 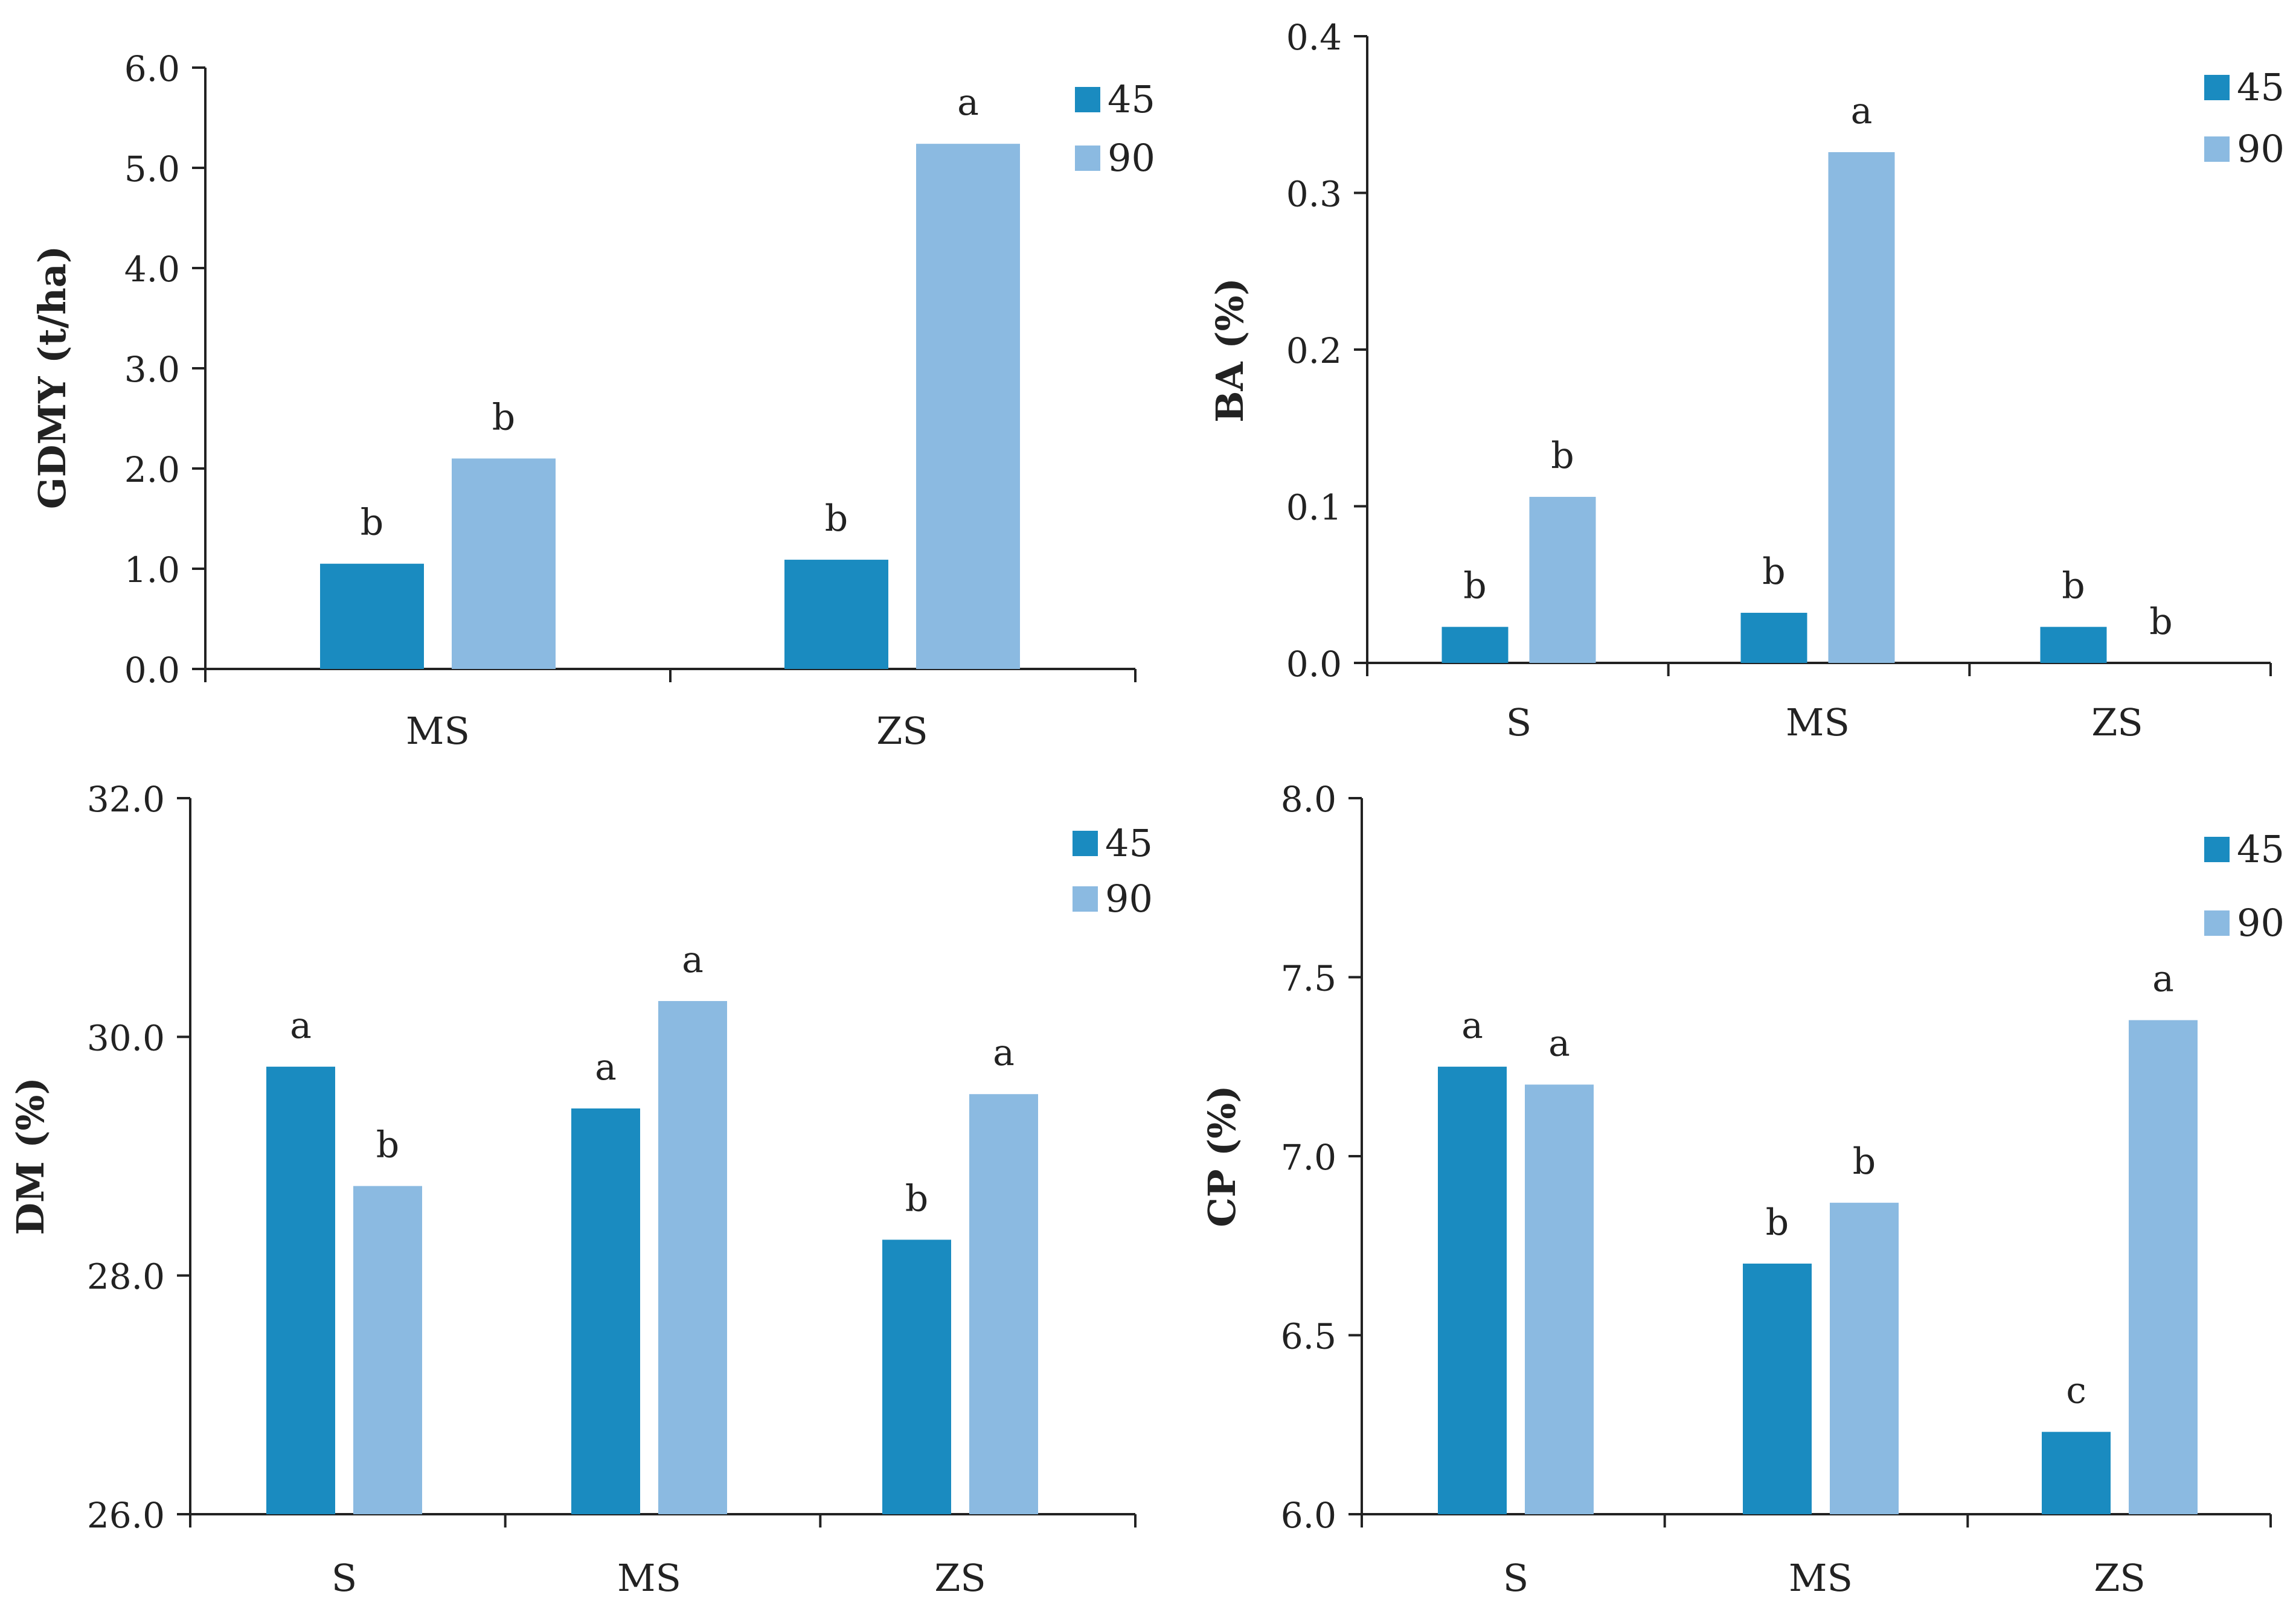 I want to click on y-axis-title: BA (%), so click(x=1230, y=350).